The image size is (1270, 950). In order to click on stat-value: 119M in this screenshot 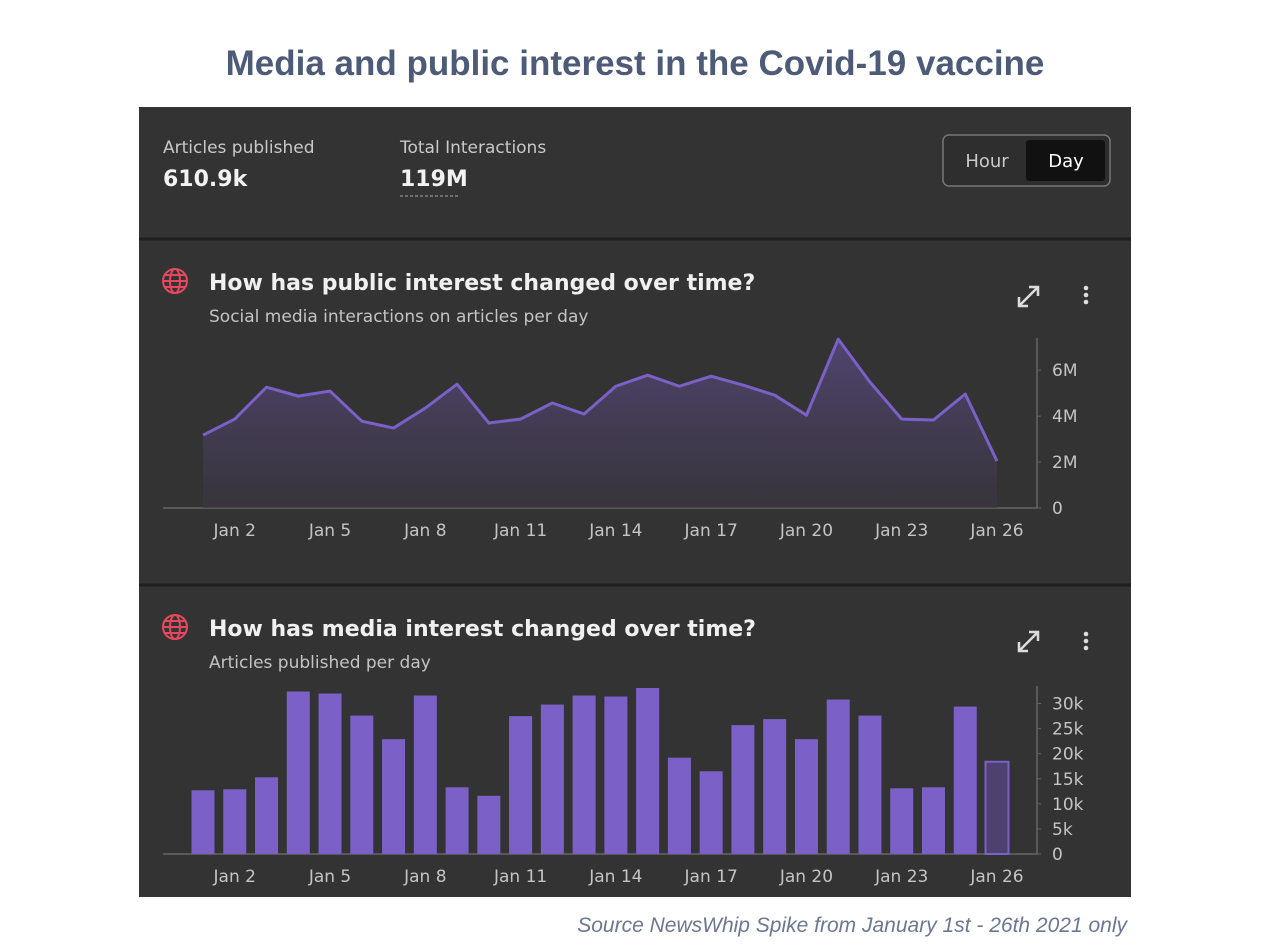, I will do `click(434, 179)`.